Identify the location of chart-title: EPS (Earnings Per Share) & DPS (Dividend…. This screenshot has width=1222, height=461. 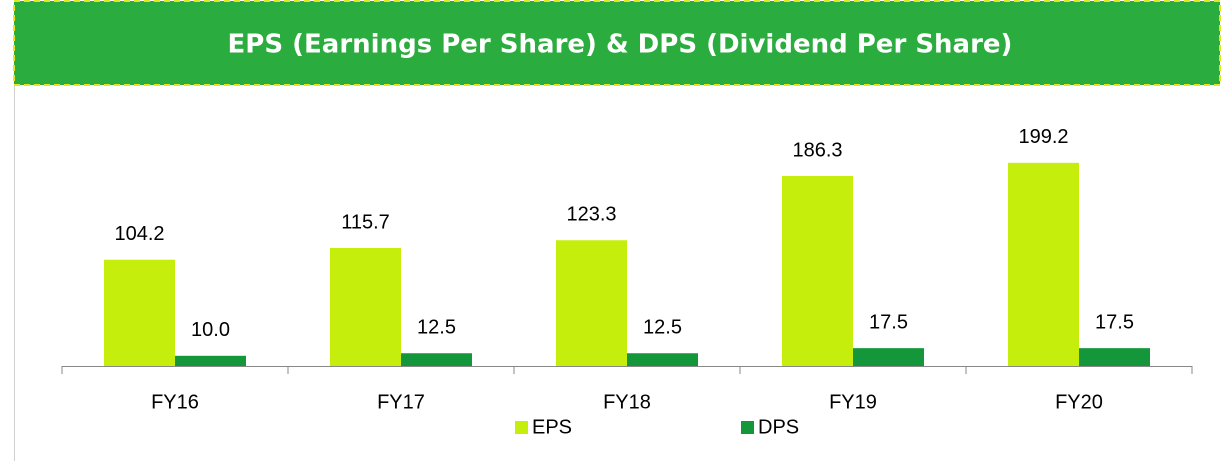
(620, 45).